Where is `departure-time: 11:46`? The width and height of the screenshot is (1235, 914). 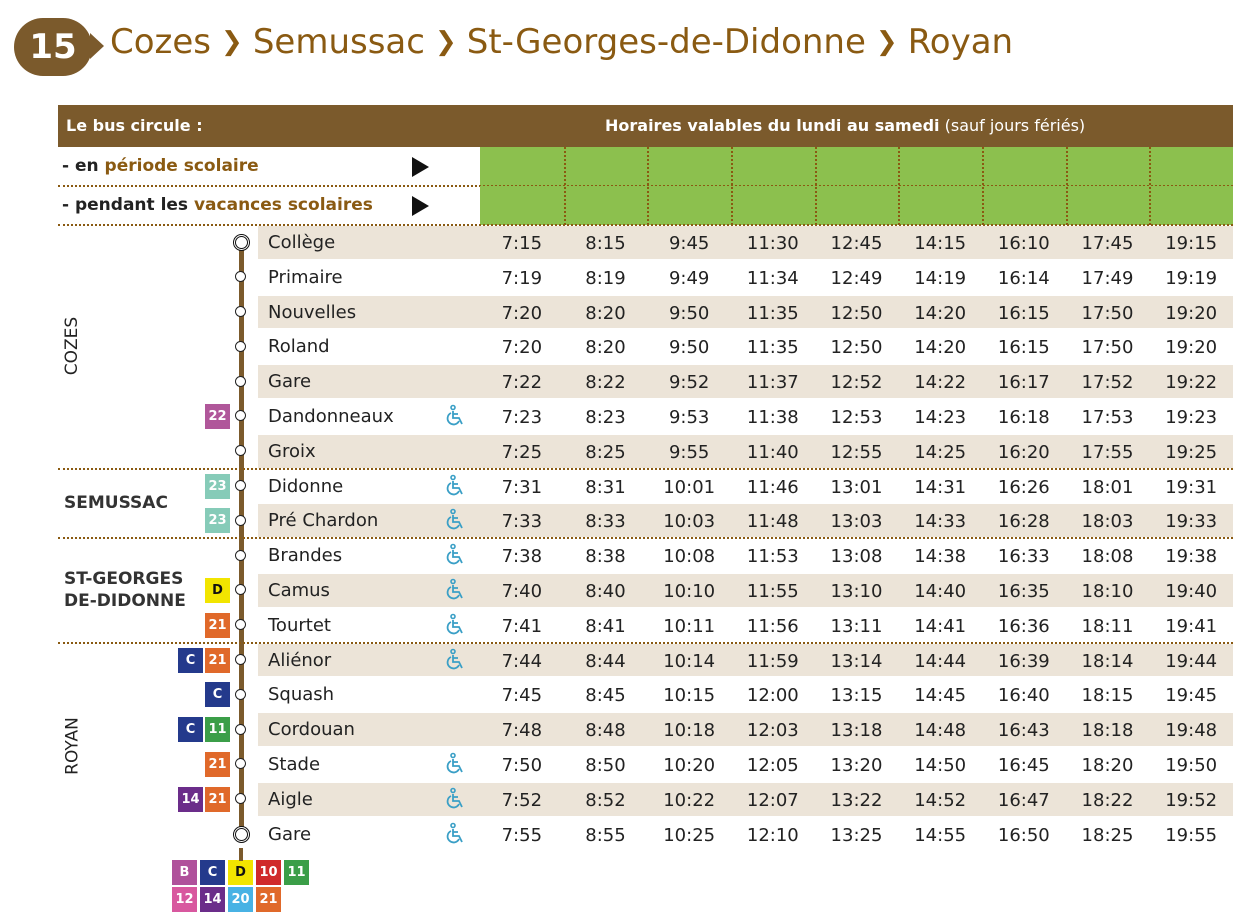 departure-time: 11:46 is located at coordinates (772, 487).